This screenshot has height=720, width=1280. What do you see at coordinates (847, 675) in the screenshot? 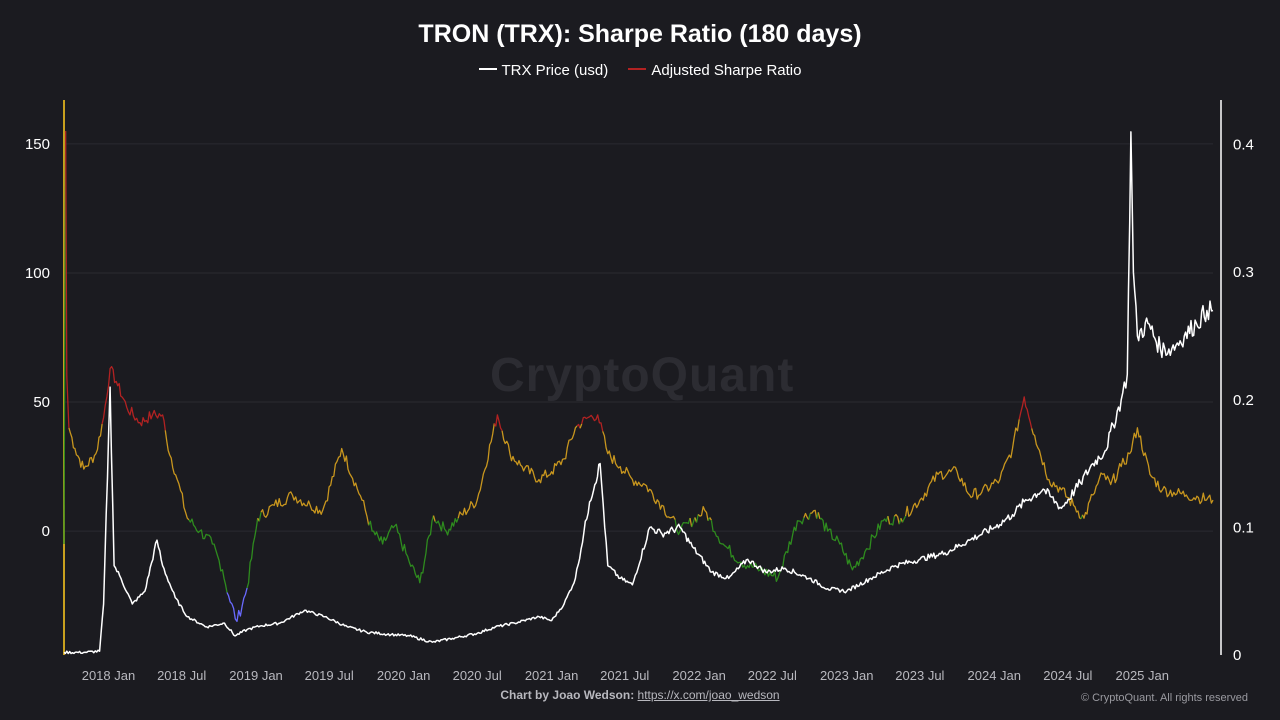
I see `x-tick-2023-jan: 2023 Jan` at bounding box center [847, 675].